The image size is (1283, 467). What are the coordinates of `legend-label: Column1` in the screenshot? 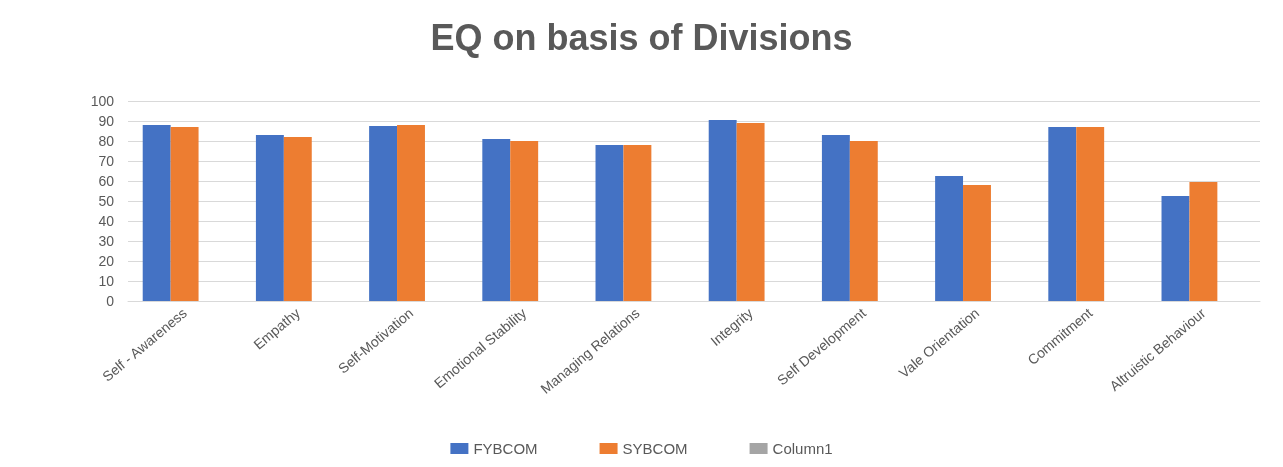 It's located at (802, 448).